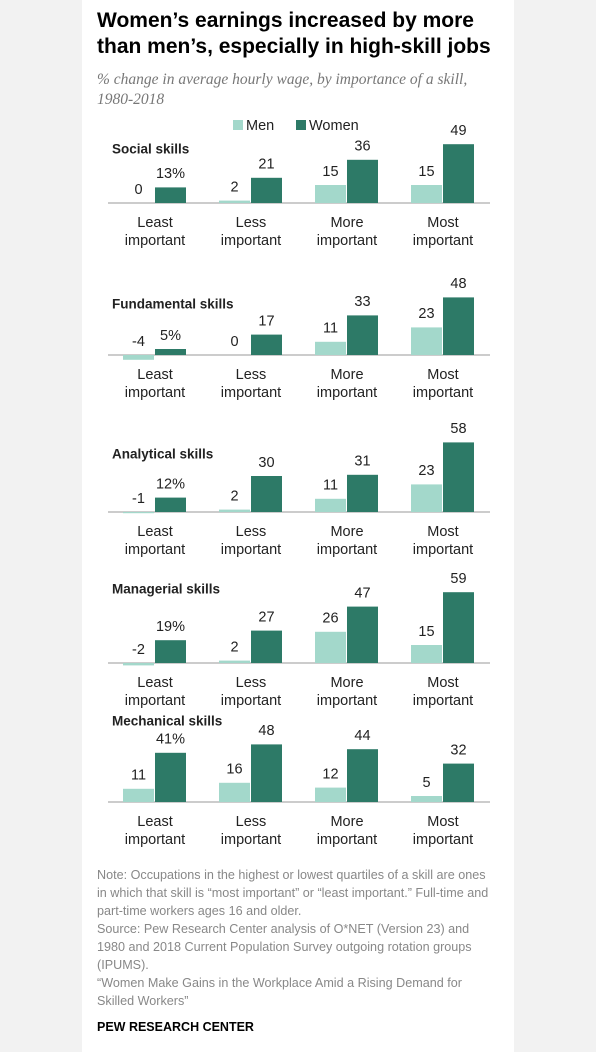 The width and height of the screenshot is (596, 1052). What do you see at coordinates (170, 627) in the screenshot?
I see `value-label: 19%` at bounding box center [170, 627].